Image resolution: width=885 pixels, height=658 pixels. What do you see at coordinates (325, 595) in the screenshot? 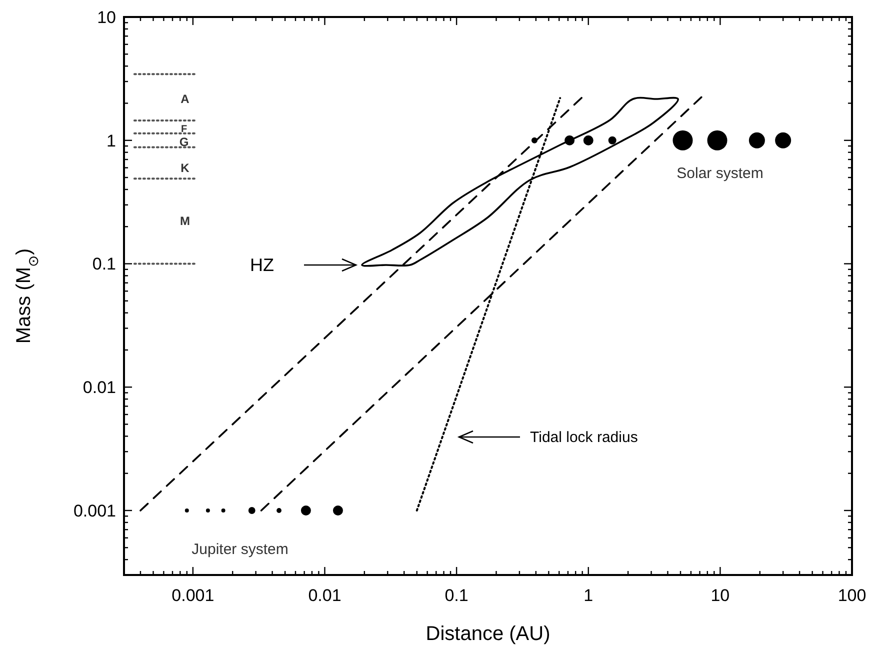
I see `x-tick-label: 0.01` at bounding box center [325, 595].